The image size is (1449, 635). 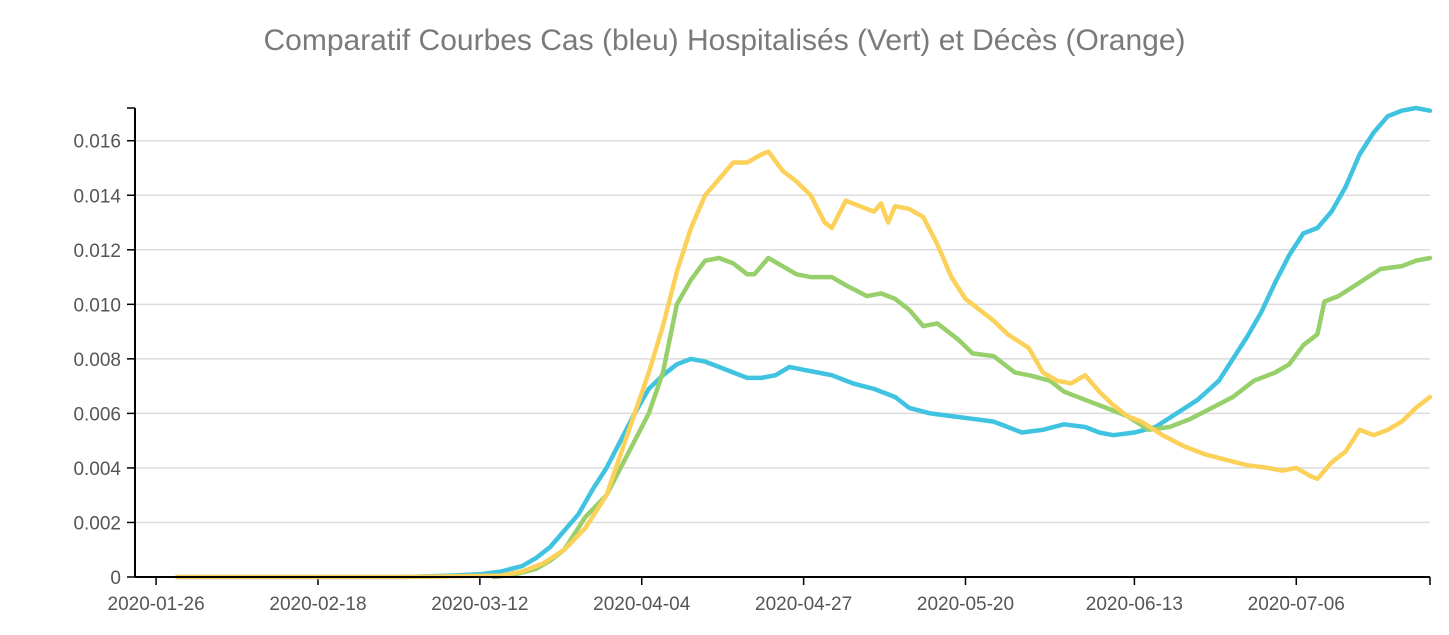 I want to click on x-tick-label: 2020-06-13, so click(x=1134, y=604).